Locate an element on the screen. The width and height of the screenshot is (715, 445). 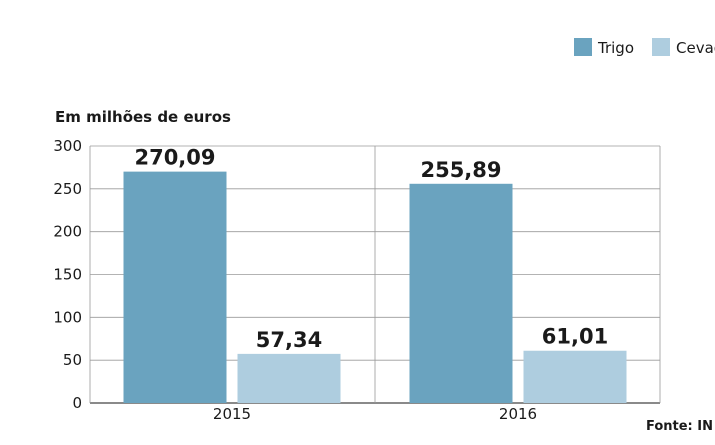
source-note: Fonte: IN is located at coordinates (679, 426).